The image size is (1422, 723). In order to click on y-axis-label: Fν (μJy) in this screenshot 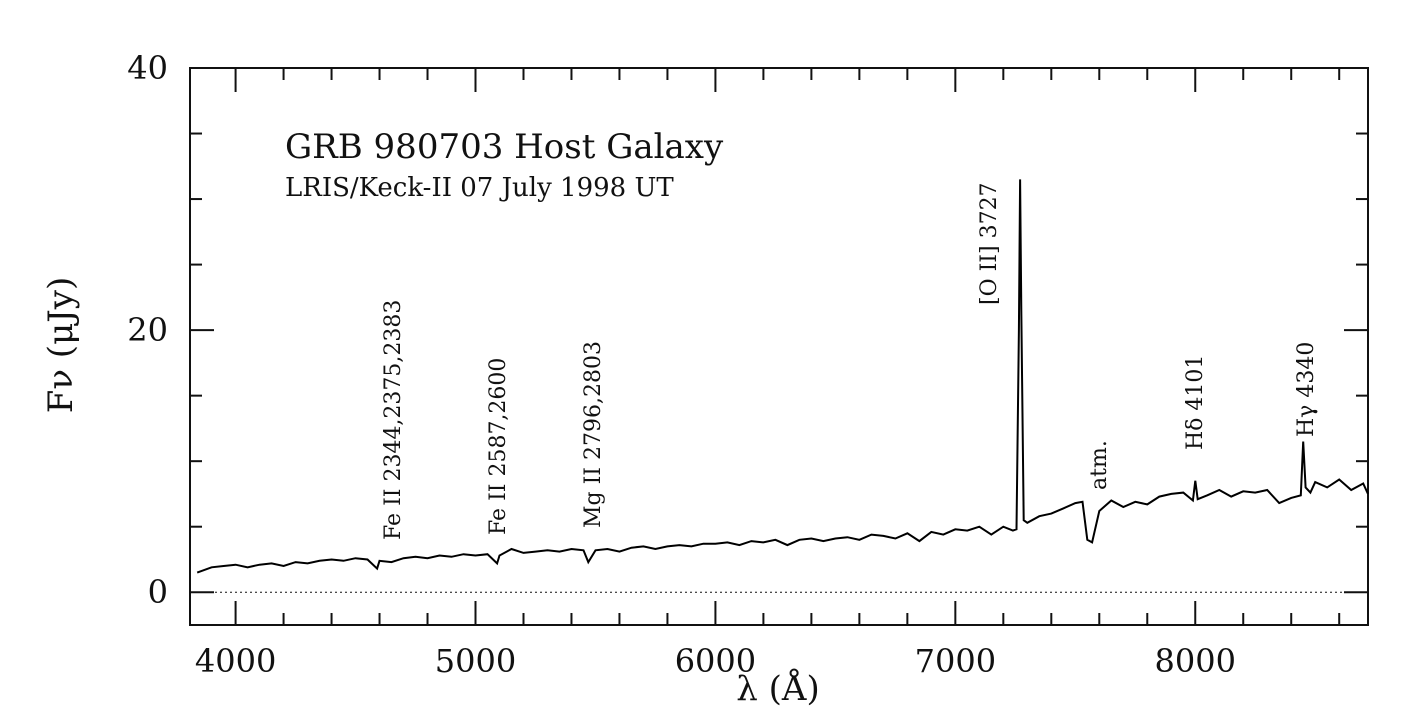, I will do `click(61, 345)`.